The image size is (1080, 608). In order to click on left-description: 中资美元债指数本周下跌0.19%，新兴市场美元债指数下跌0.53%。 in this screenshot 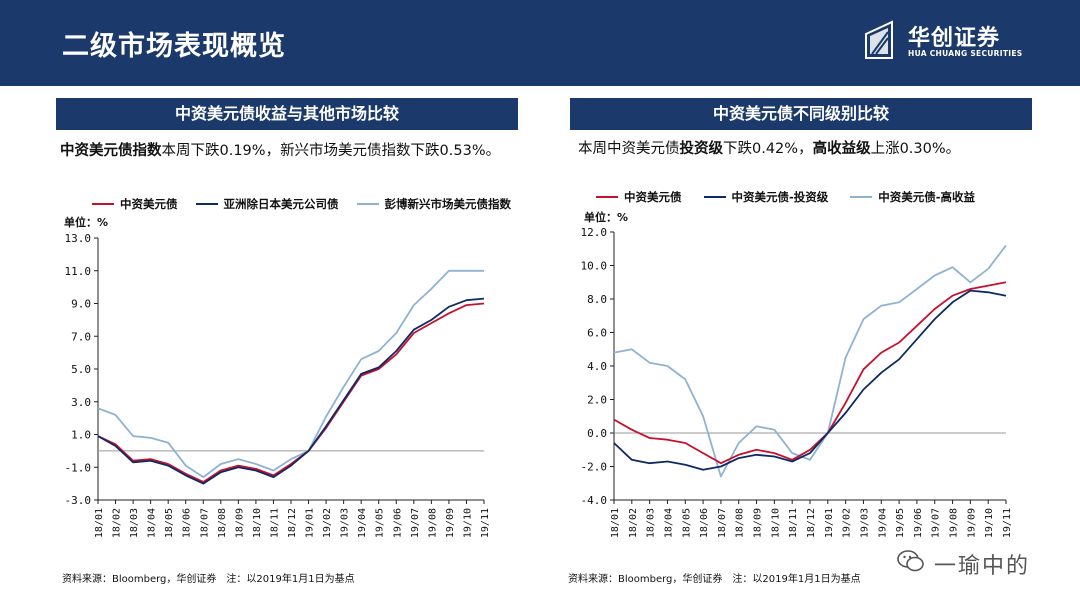, I will do `click(285, 151)`.